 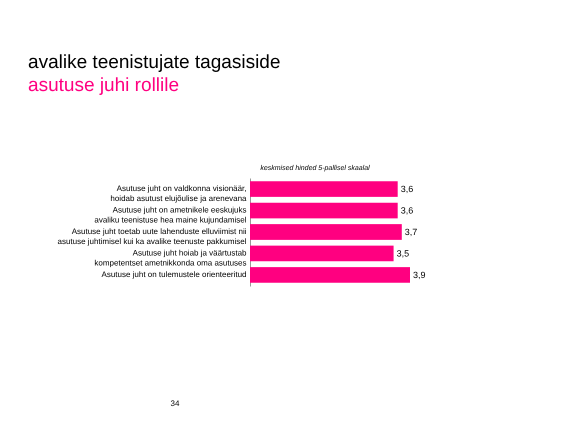 What do you see at coordinates (175, 403) in the screenshot?
I see `text: 34` at bounding box center [175, 403].